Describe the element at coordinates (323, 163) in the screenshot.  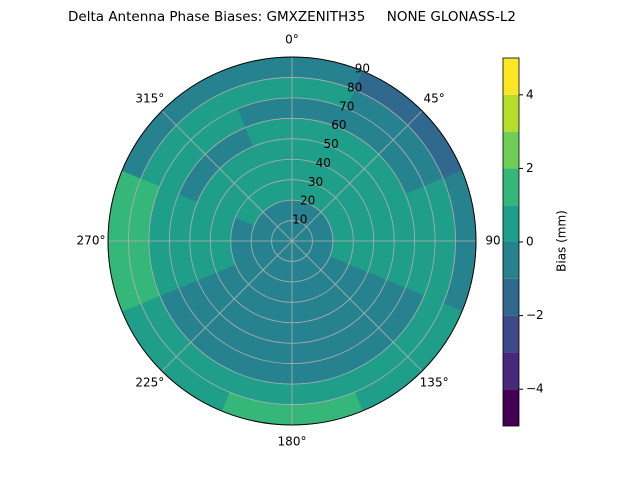
I see `r-tick-label: 40` at that location.